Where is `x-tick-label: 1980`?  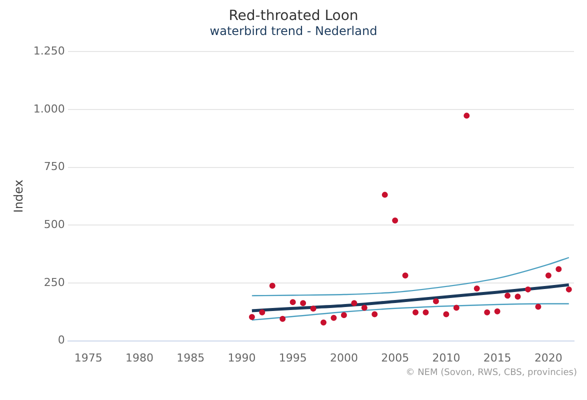 x-tick-label: 1980 is located at coordinates (139, 357).